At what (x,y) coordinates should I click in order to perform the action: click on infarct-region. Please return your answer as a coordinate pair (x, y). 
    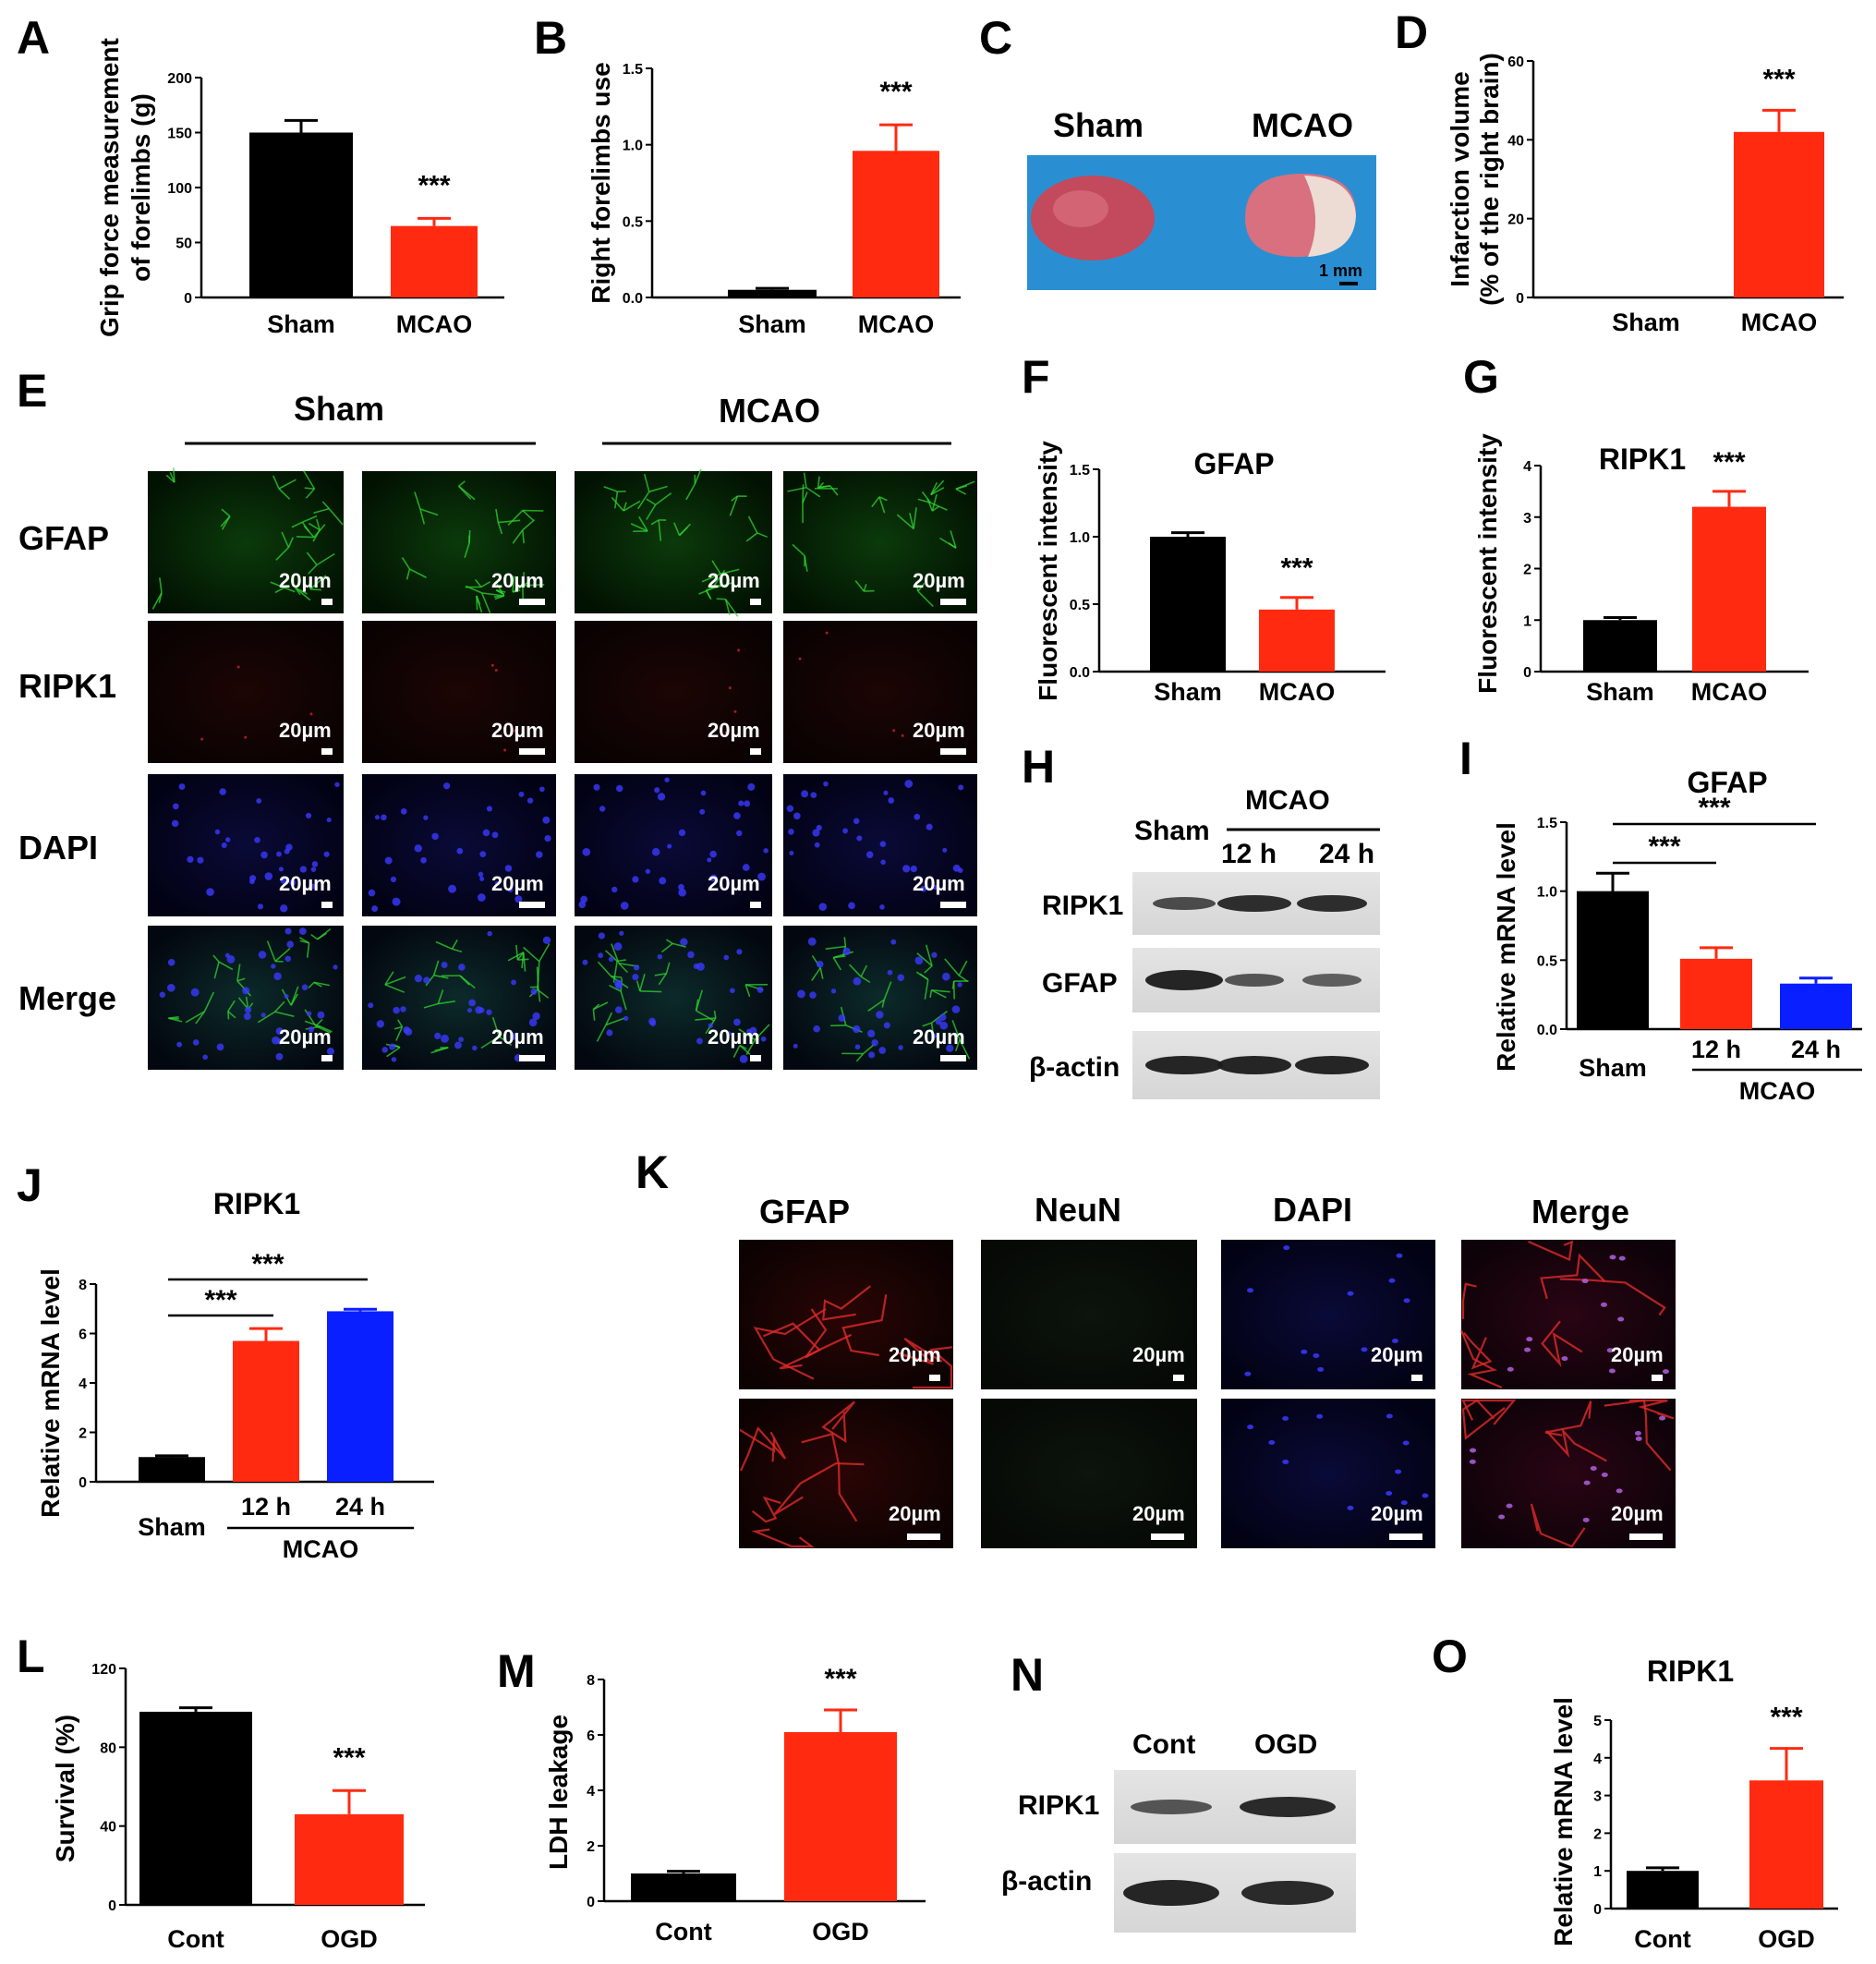
    Looking at the image, I should click on (1330, 216).